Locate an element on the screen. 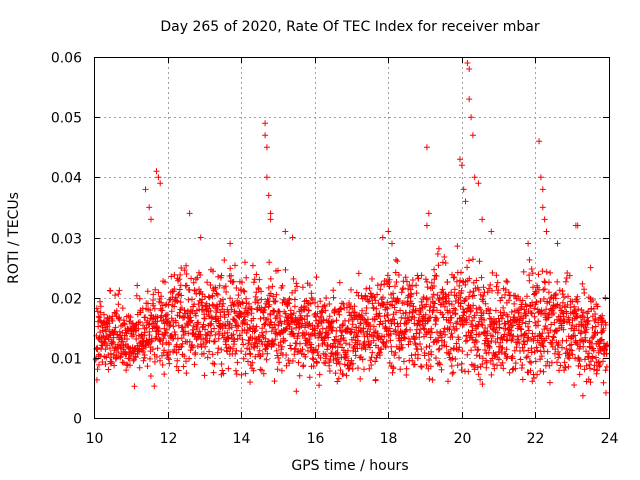 The image size is (640, 480). x-tick-label: 10 is located at coordinates (95, 439).